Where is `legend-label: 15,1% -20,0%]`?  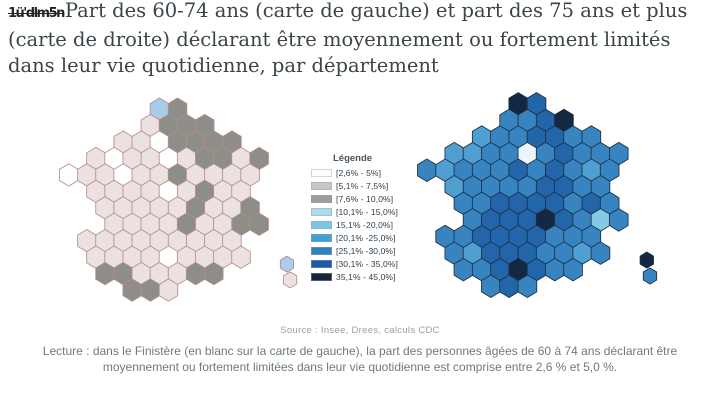
legend-label: 15,1% -20,0%] is located at coordinates (365, 225).